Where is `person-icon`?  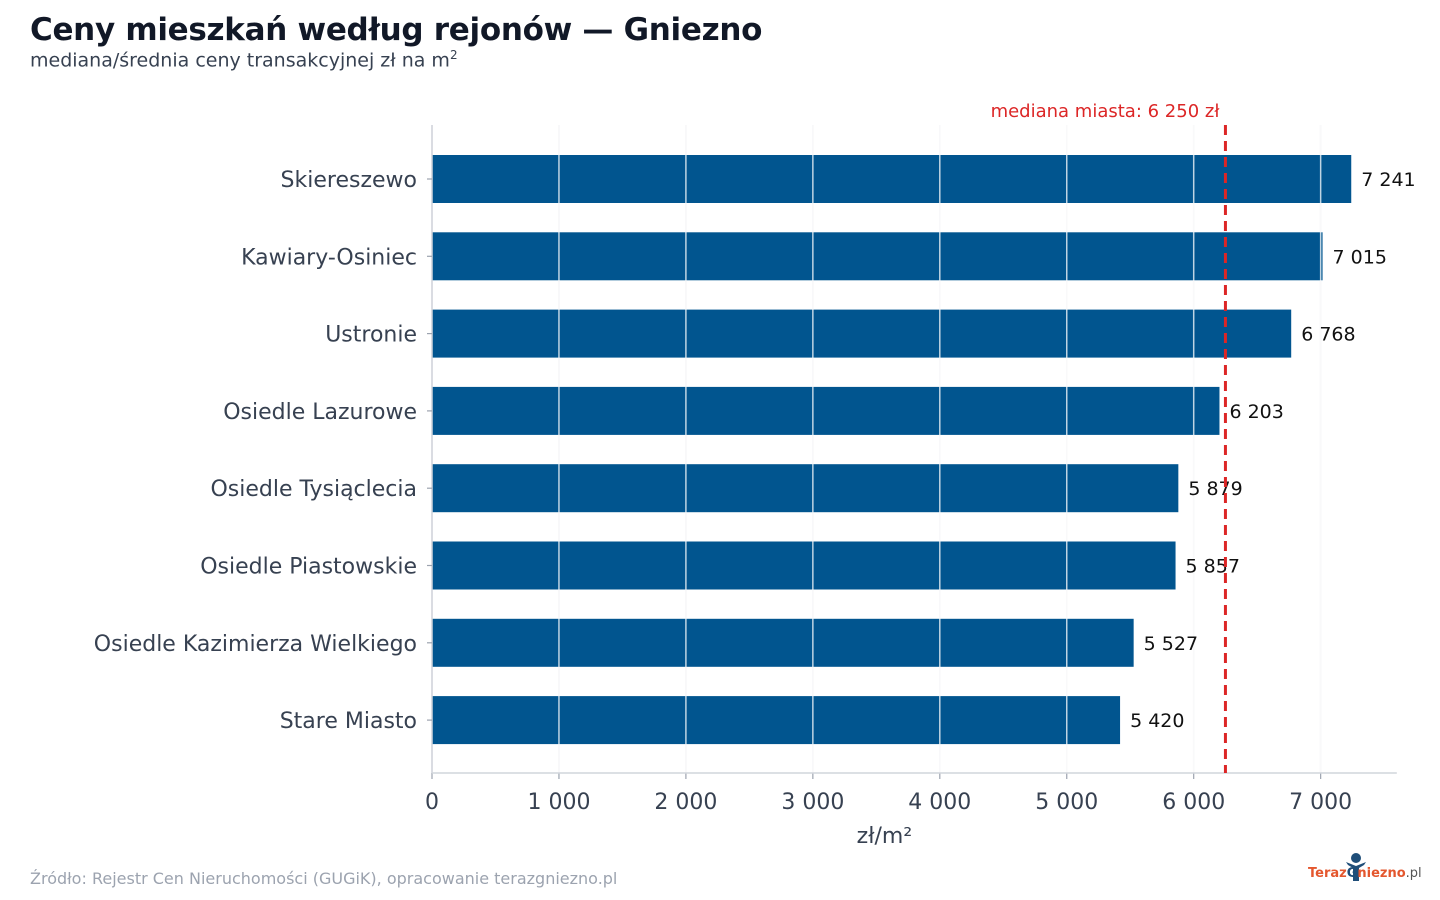 person-icon is located at coordinates (1356, 867).